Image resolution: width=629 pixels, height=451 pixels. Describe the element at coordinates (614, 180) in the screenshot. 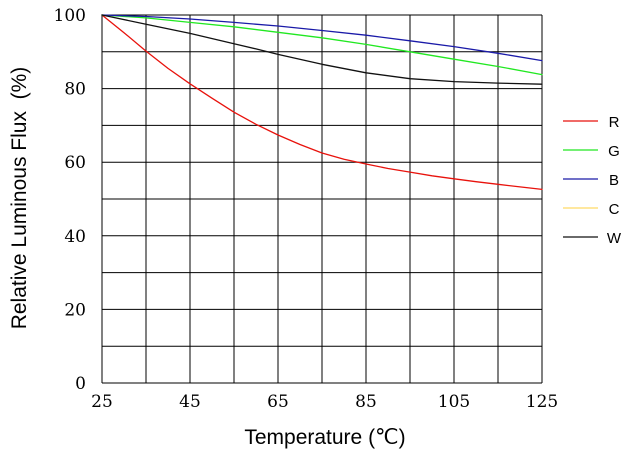

I see `legend-label-b: B` at that location.